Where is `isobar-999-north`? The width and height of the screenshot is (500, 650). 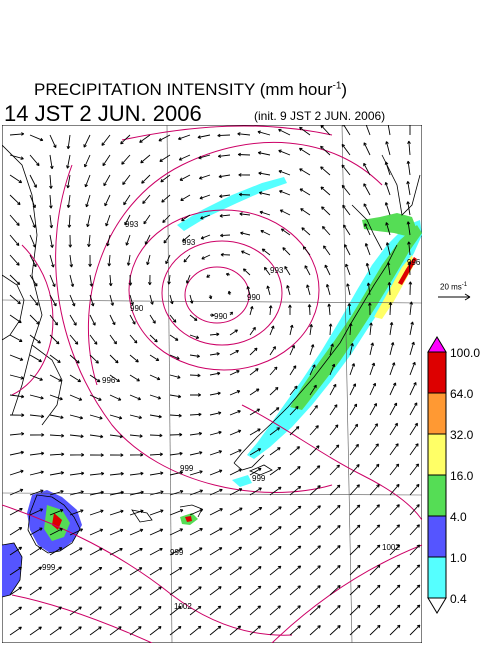 isobar-999-north is located at coordinates (227, 133).